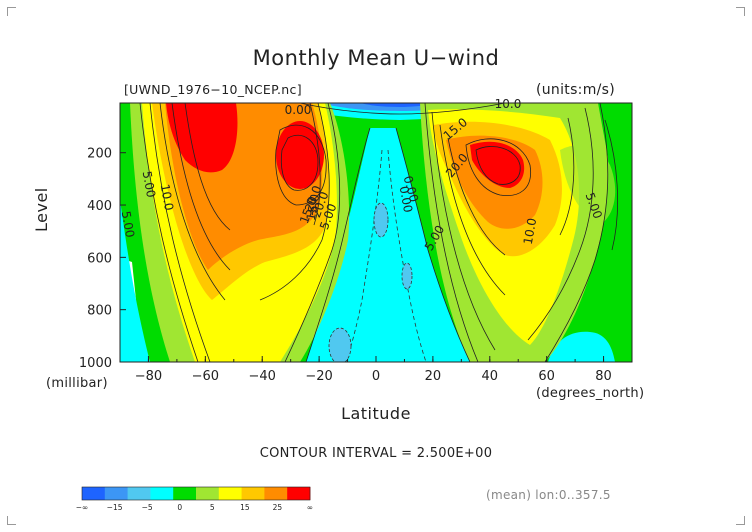 This screenshot has height=532, width=752. What do you see at coordinates (376, 413) in the screenshot?
I see `x-axis-title: Latitude` at bounding box center [376, 413].